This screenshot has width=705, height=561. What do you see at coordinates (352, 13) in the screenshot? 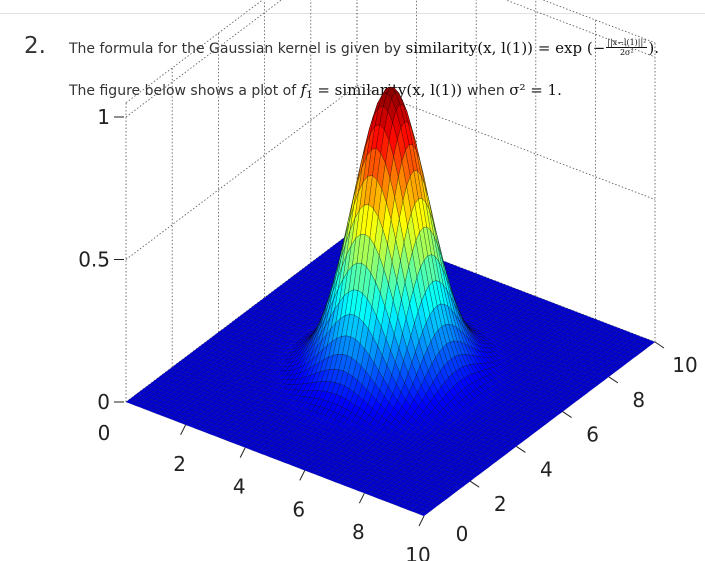
I see `top-divider` at bounding box center [352, 13].